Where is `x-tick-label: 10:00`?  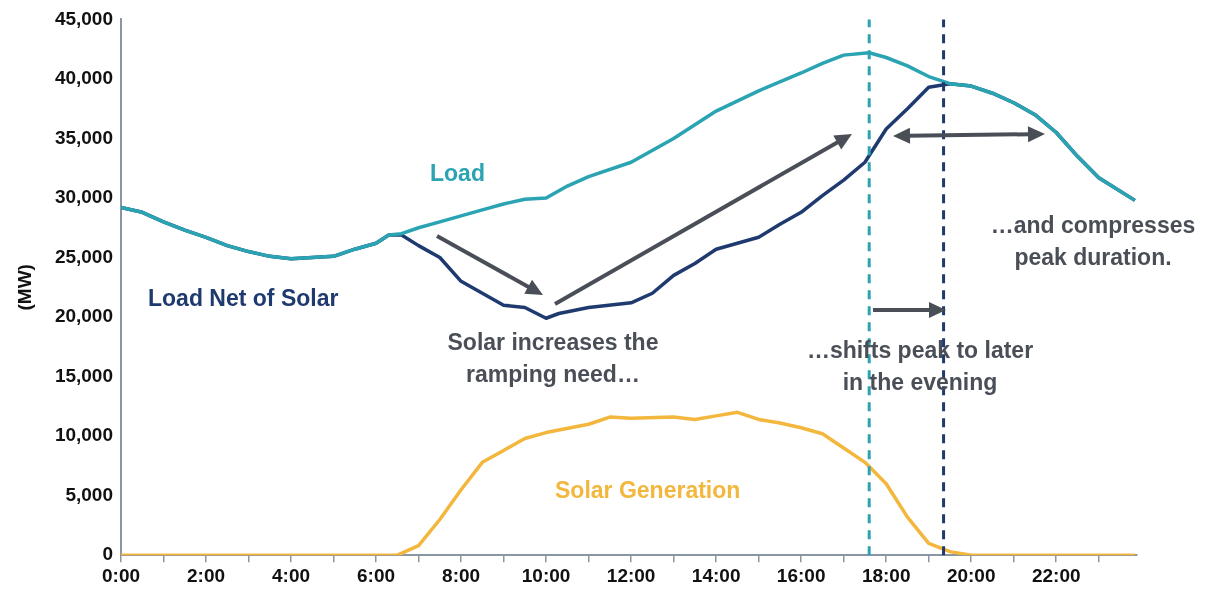 x-tick-label: 10:00 is located at coordinates (546, 575).